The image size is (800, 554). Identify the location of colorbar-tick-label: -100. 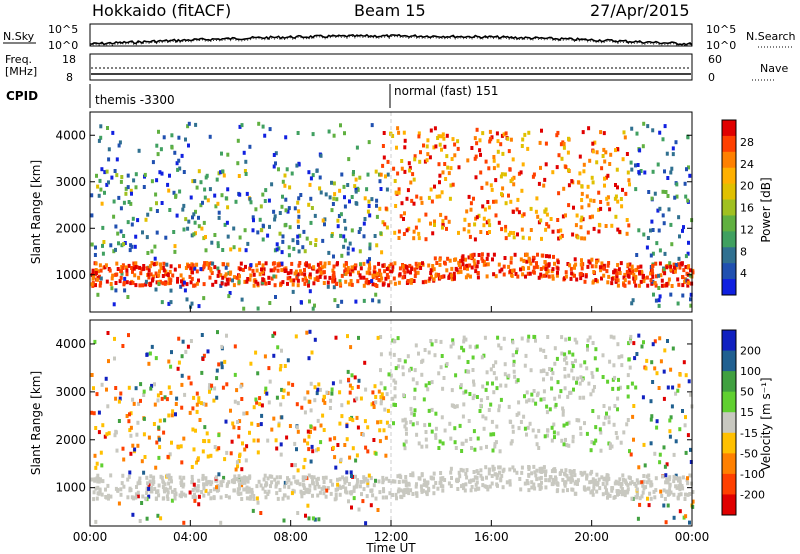
(752, 474).